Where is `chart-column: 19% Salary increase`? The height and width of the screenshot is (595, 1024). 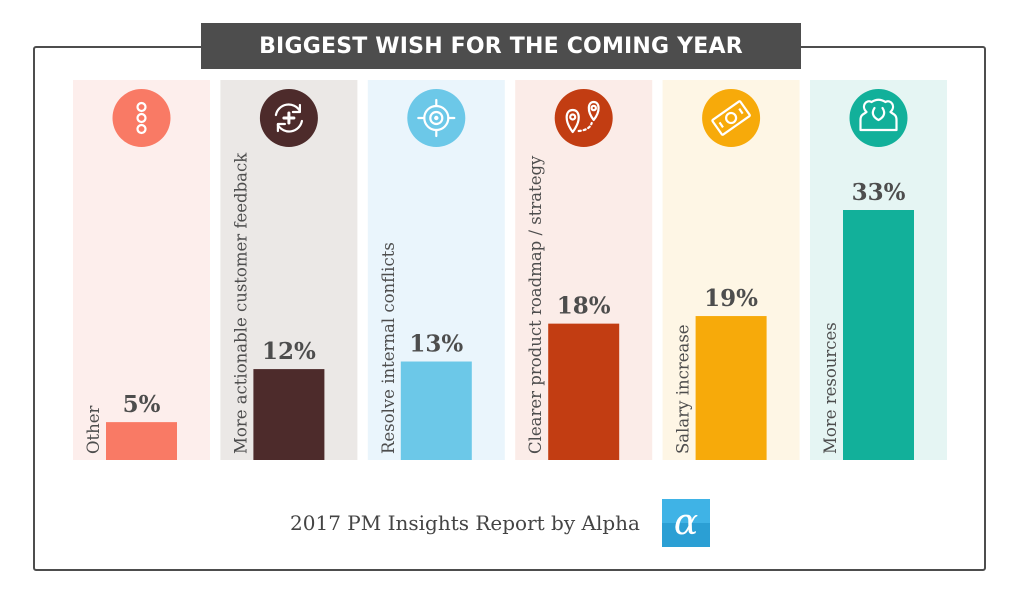 chart-column: 19% Salary increase is located at coordinates (731, 270).